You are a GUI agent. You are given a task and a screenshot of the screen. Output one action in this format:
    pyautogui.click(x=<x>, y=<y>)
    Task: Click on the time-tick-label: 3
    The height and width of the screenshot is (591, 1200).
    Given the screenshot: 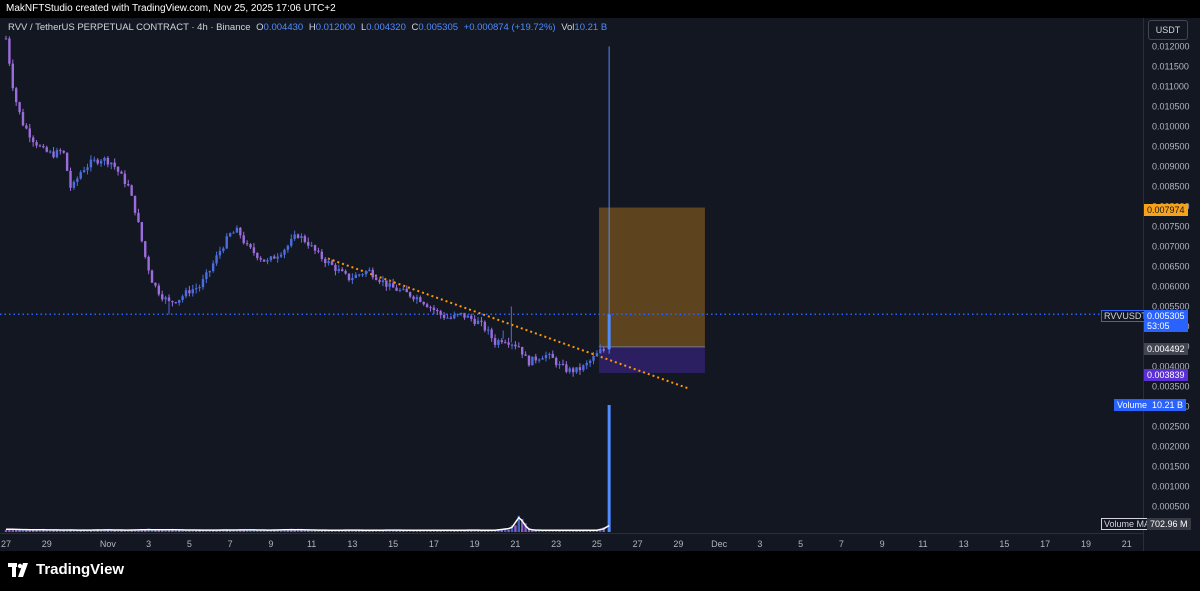 What is the action you would take?
    pyautogui.click(x=148, y=544)
    